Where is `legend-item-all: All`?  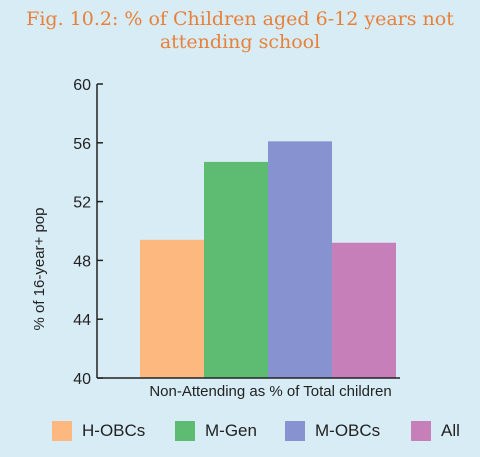
legend-item-all: All is located at coordinates (435, 431).